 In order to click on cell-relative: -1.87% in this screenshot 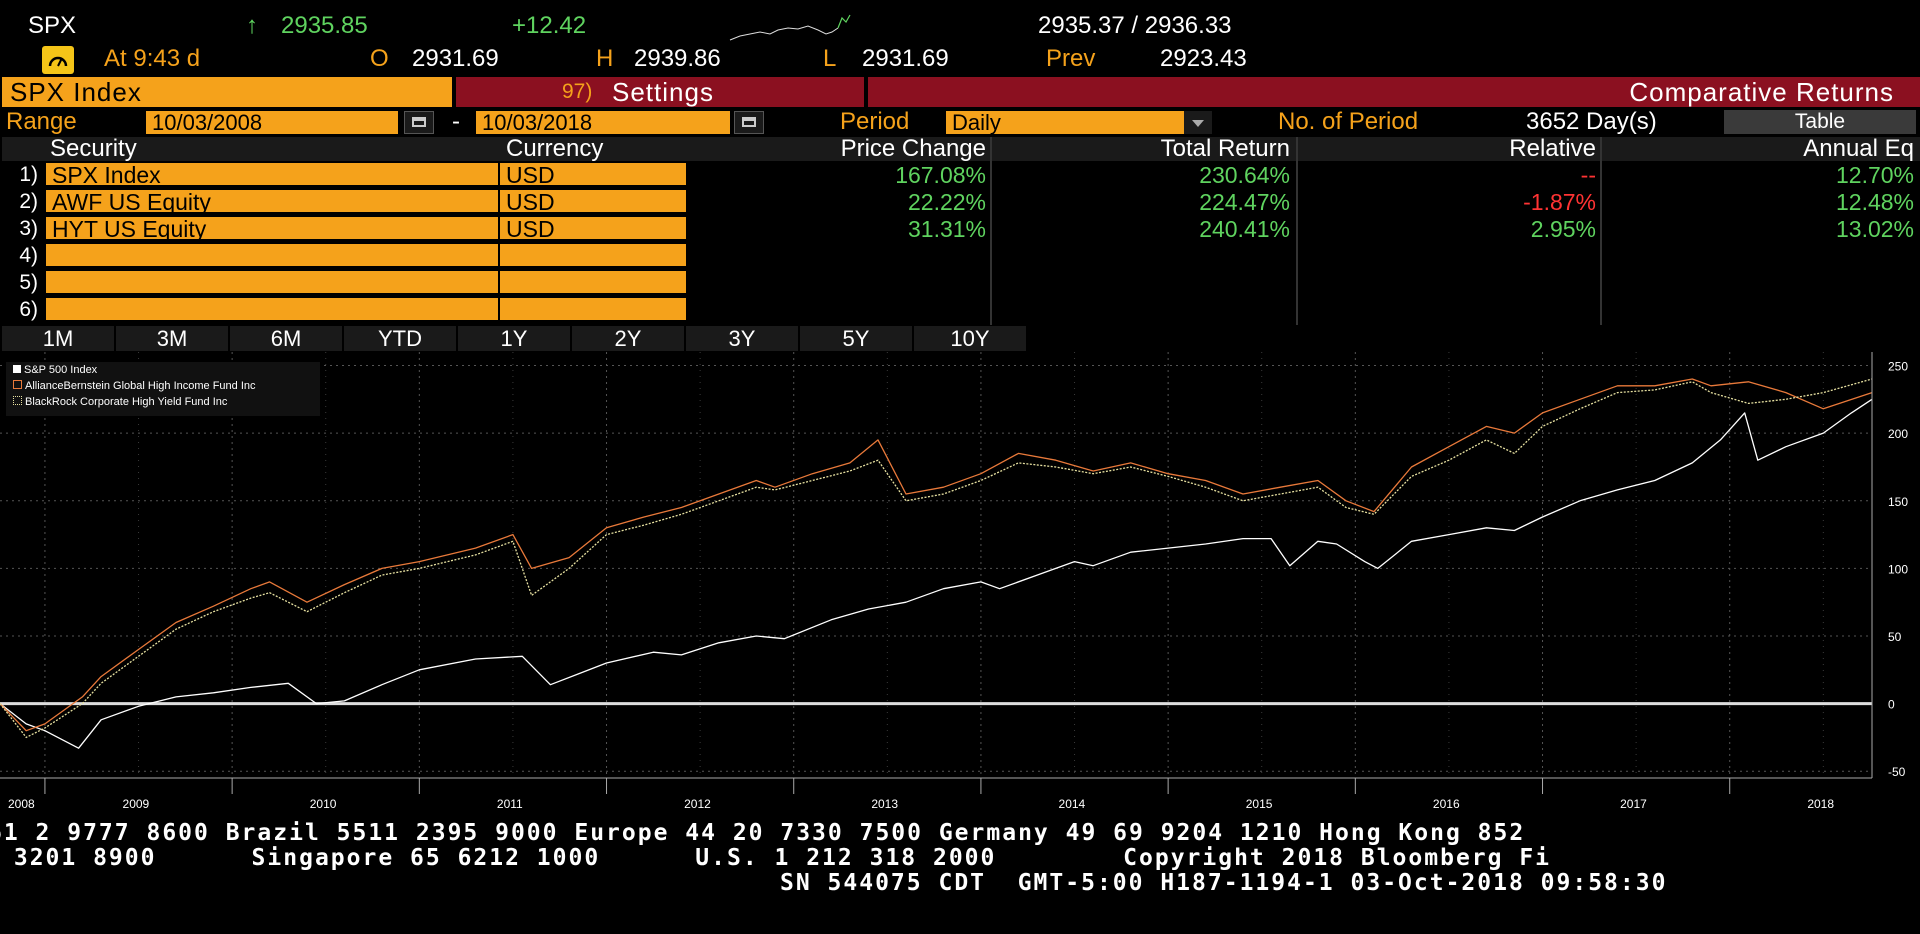, I will do `click(1559, 202)`.